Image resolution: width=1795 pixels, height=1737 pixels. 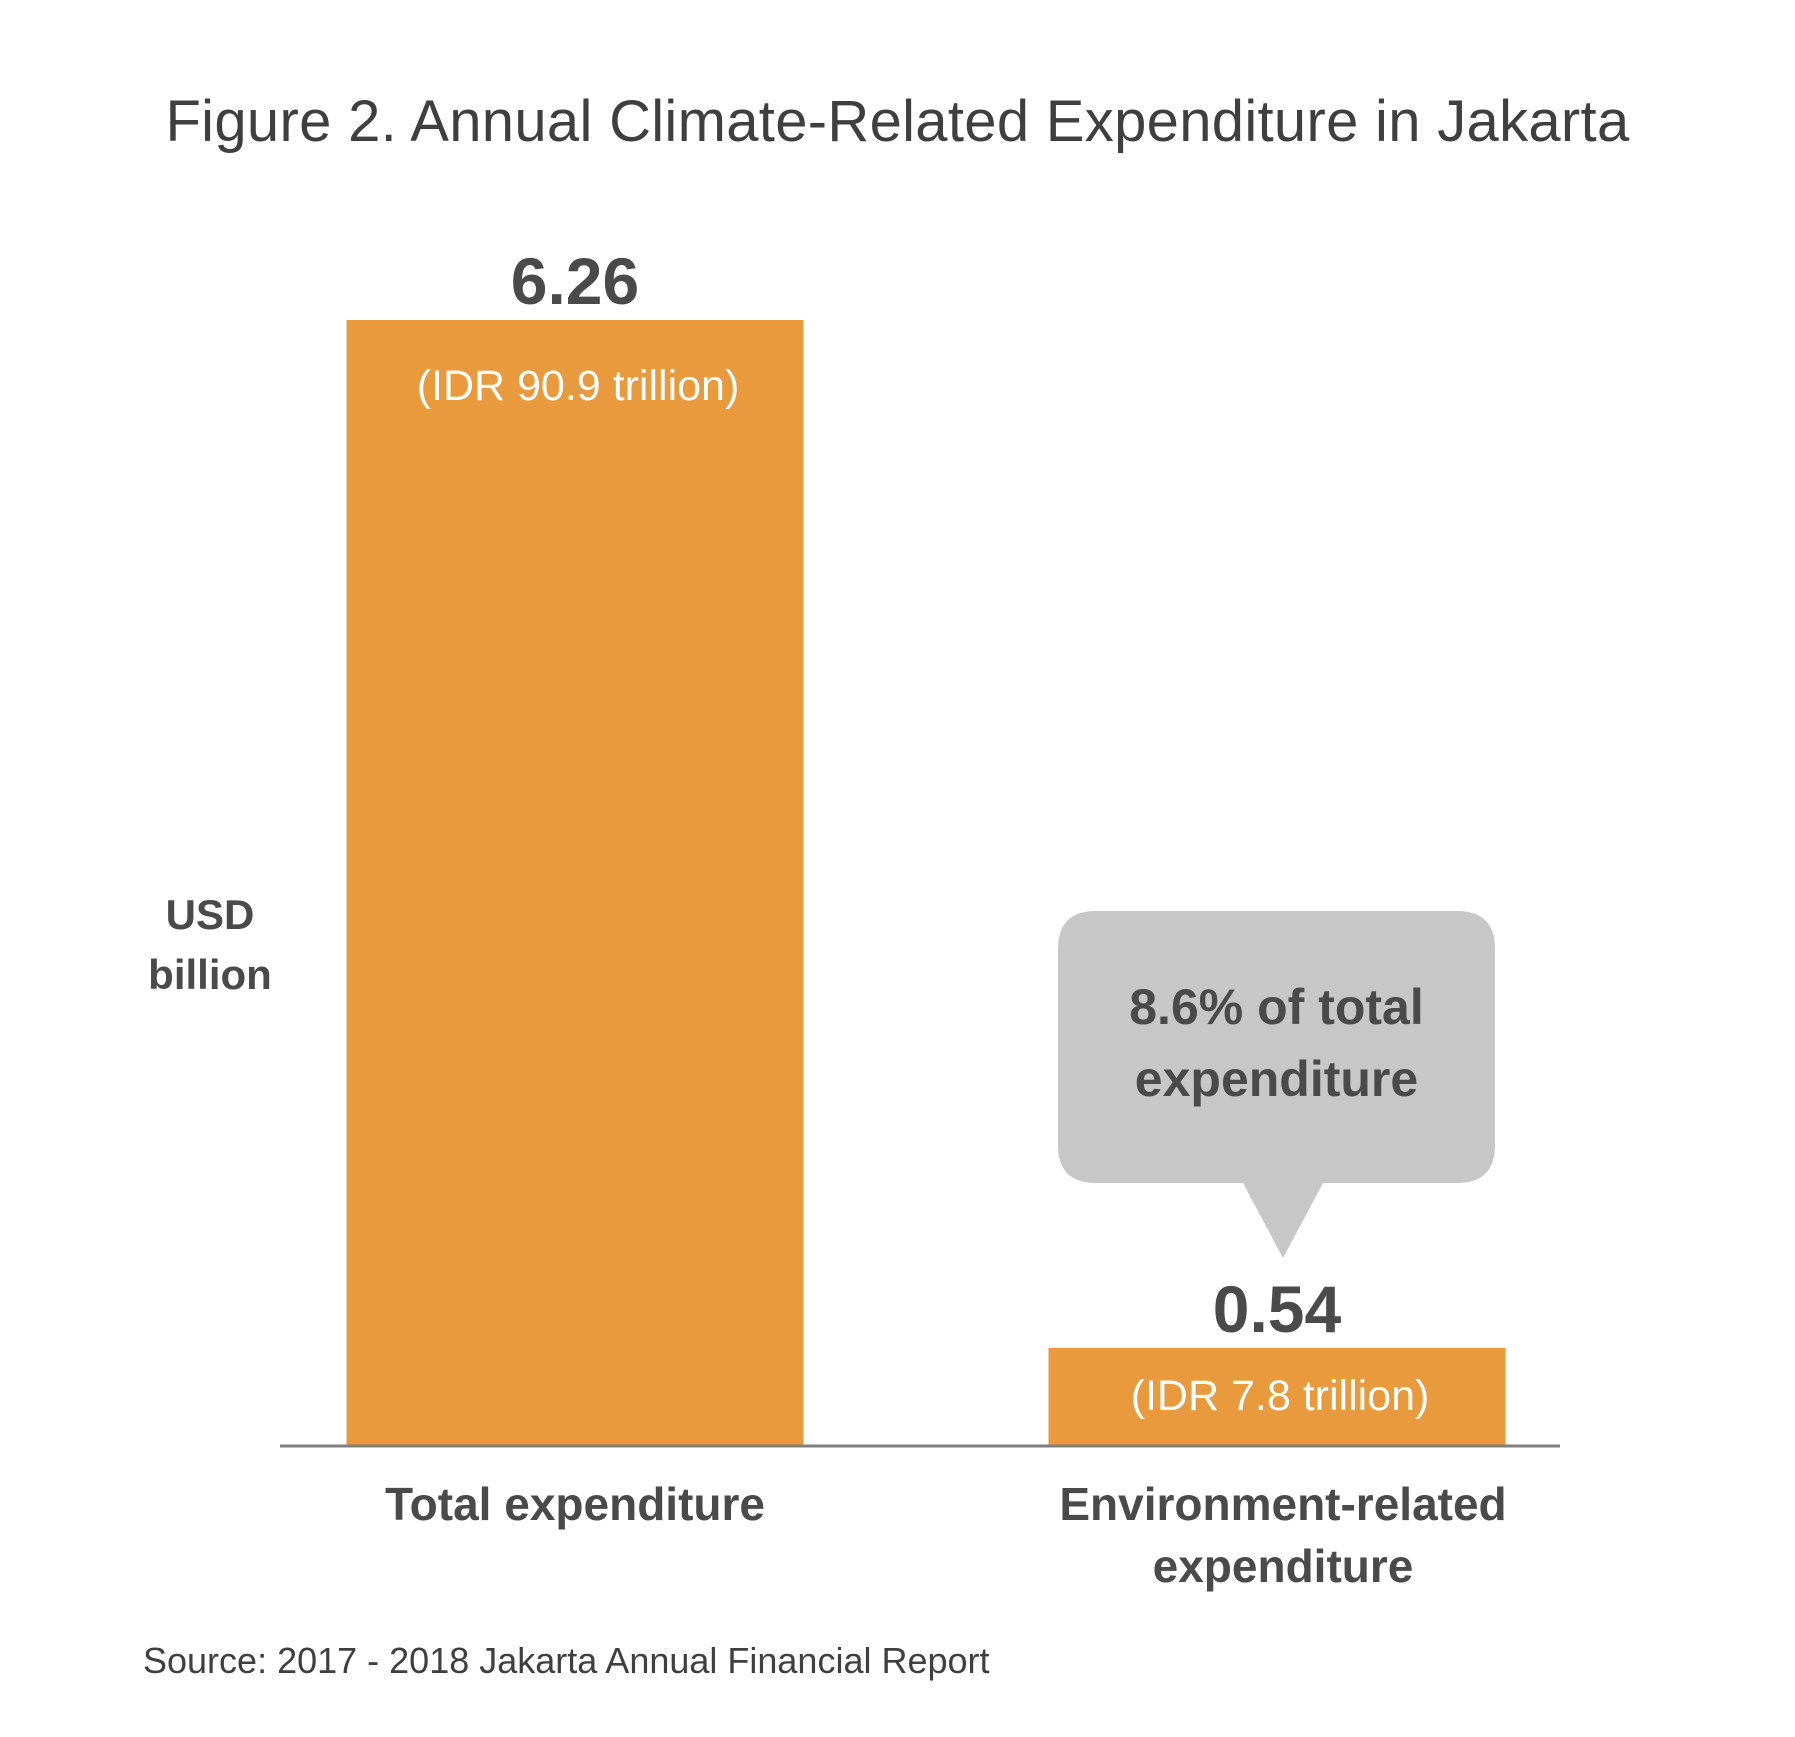 What do you see at coordinates (210, 914) in the screenshot?
I see `y-axis-unit-line: USD` at bounding box center [210, 914].